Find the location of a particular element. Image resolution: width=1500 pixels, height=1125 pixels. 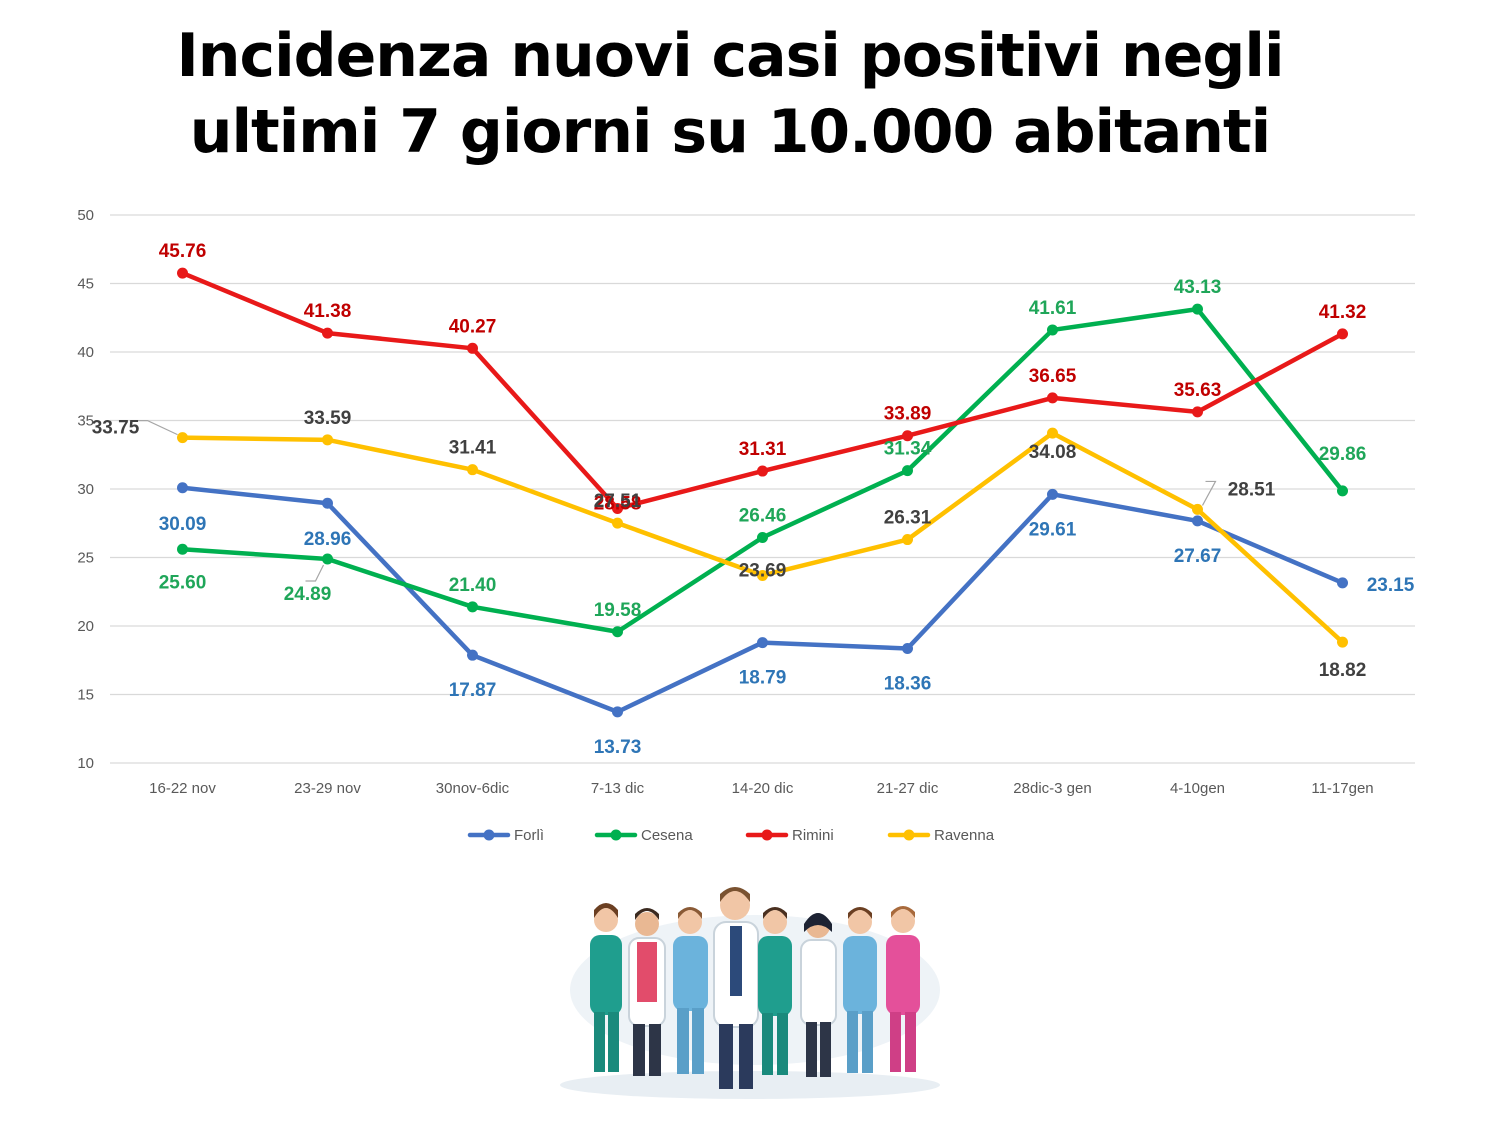

data-label: 43.13 is located at coordinates (1198, 287).